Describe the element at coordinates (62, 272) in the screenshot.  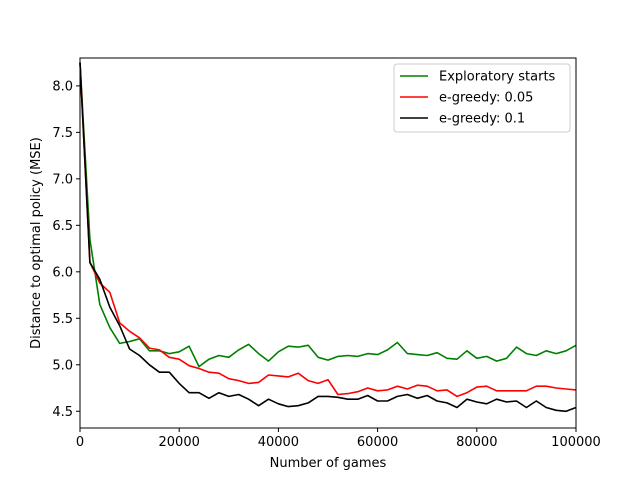
I see `y-tick-label: 6.0` at that location.